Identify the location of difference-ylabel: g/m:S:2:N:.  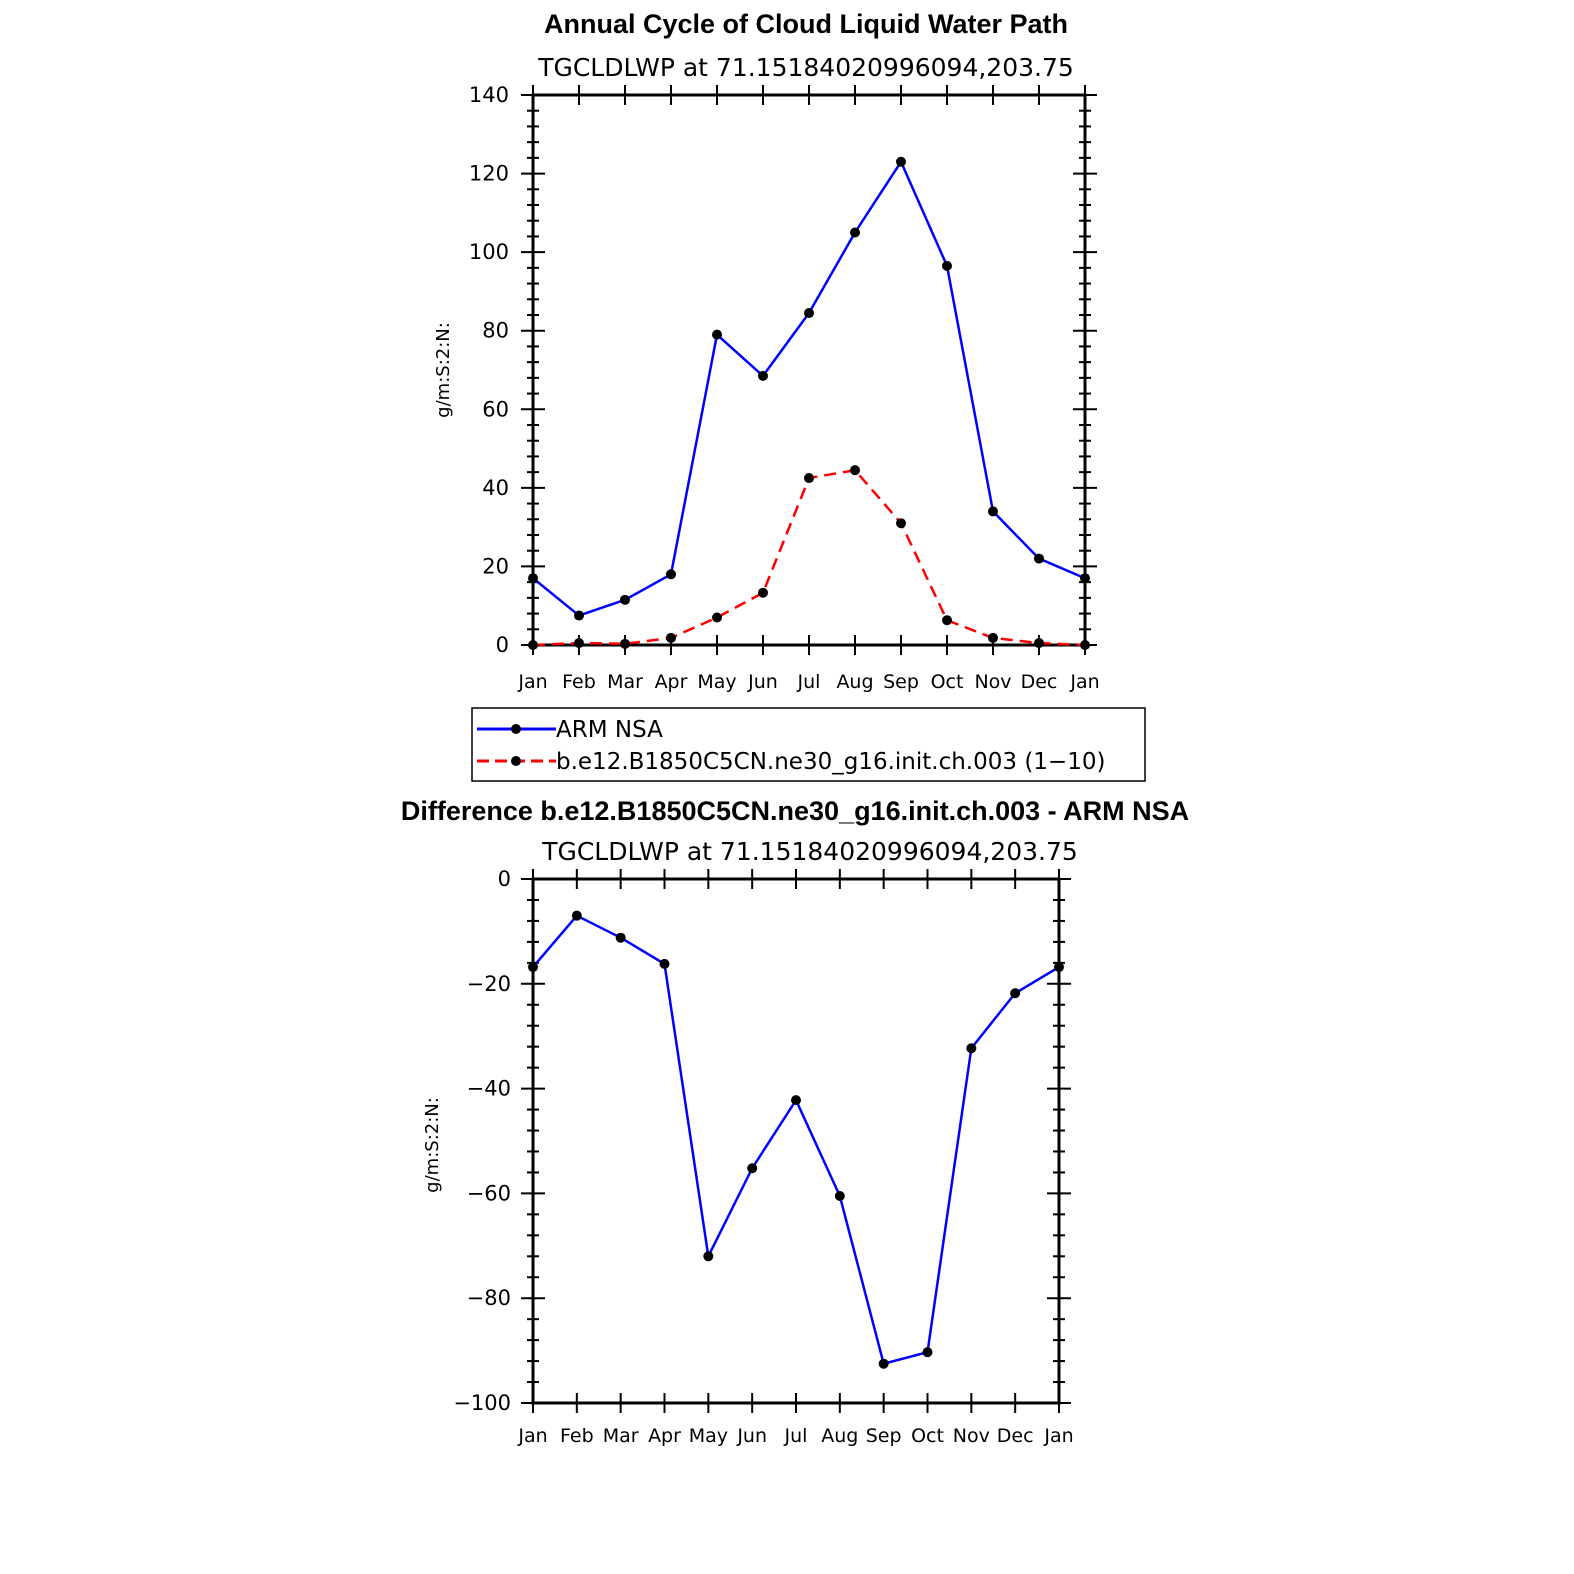
(432, 1145).